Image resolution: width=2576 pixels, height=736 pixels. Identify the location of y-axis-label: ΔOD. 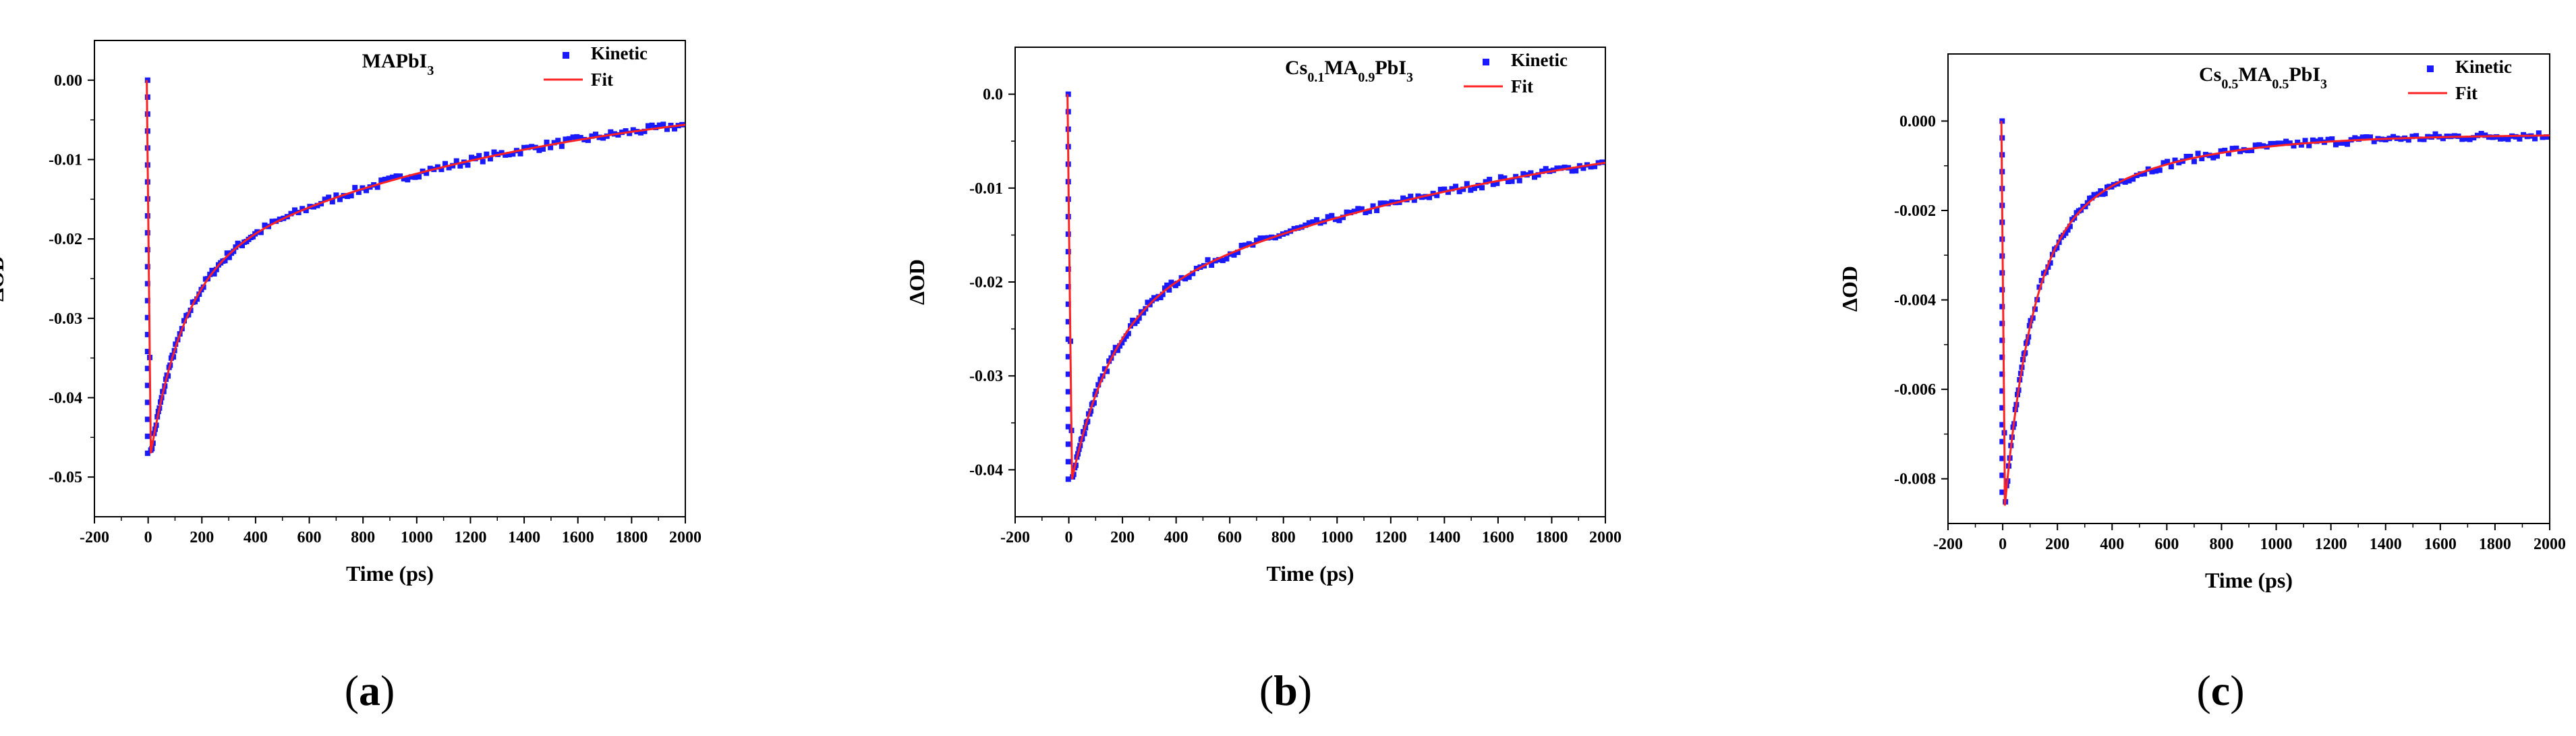
(1849, 289).